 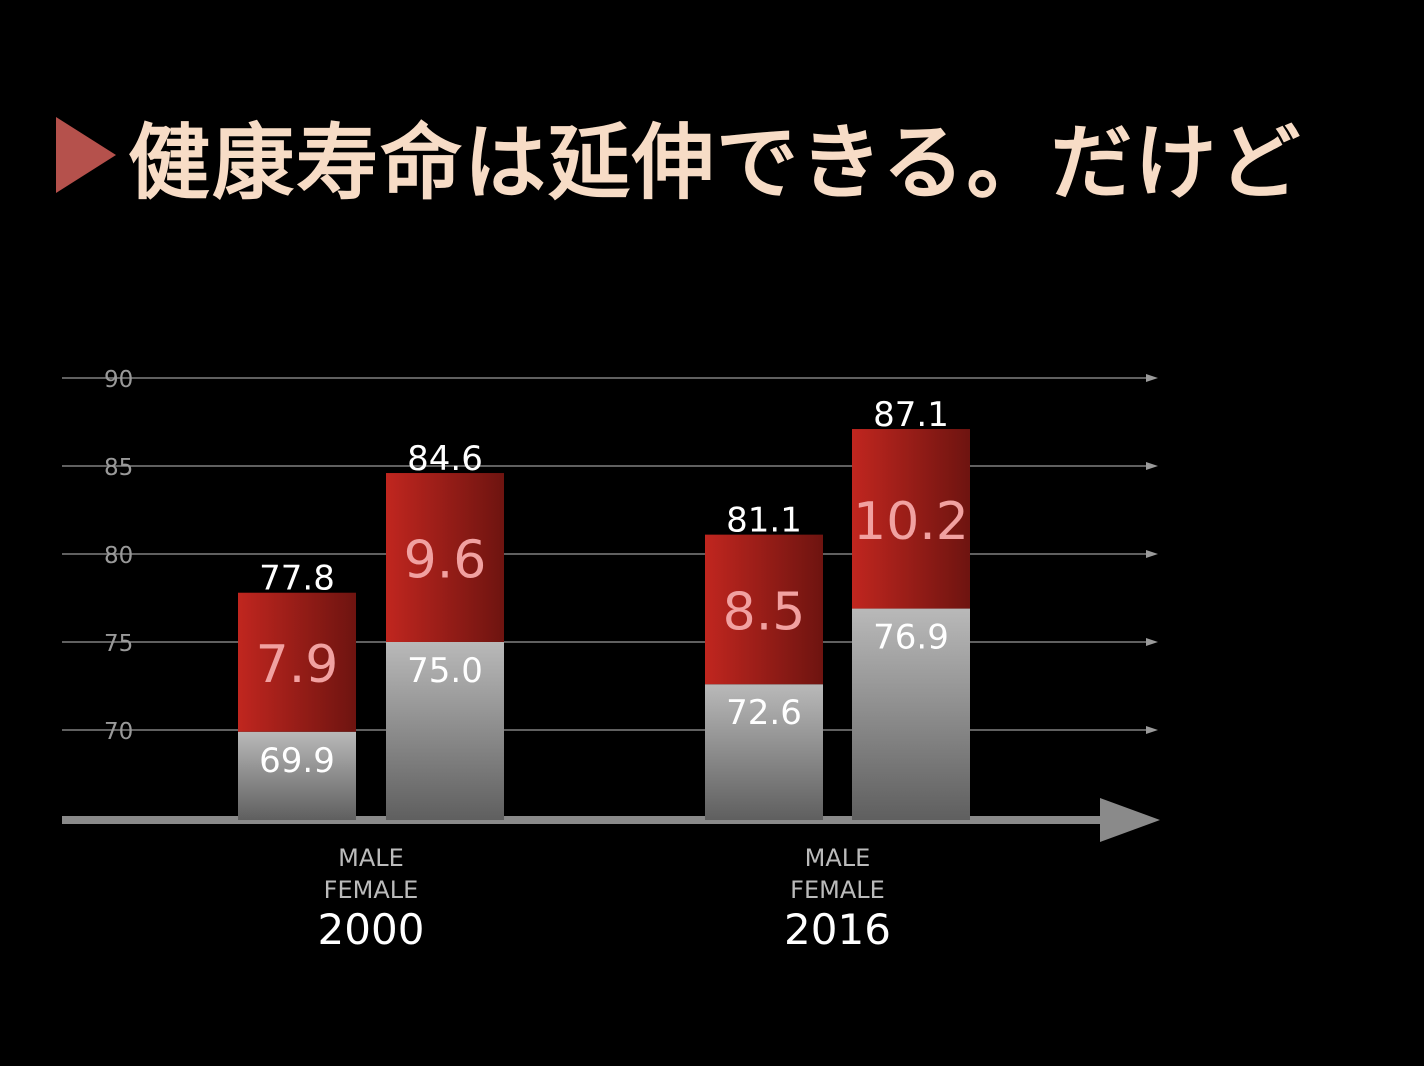 I want to click on healthy-label-2016-female: 76.9, so click(x=911, y=638).